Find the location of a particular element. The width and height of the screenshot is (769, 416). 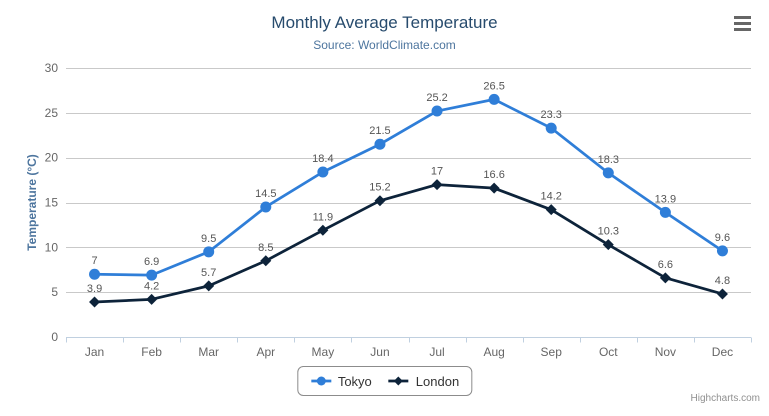

data-label: 9.6 is located at coordinates (722, 238).